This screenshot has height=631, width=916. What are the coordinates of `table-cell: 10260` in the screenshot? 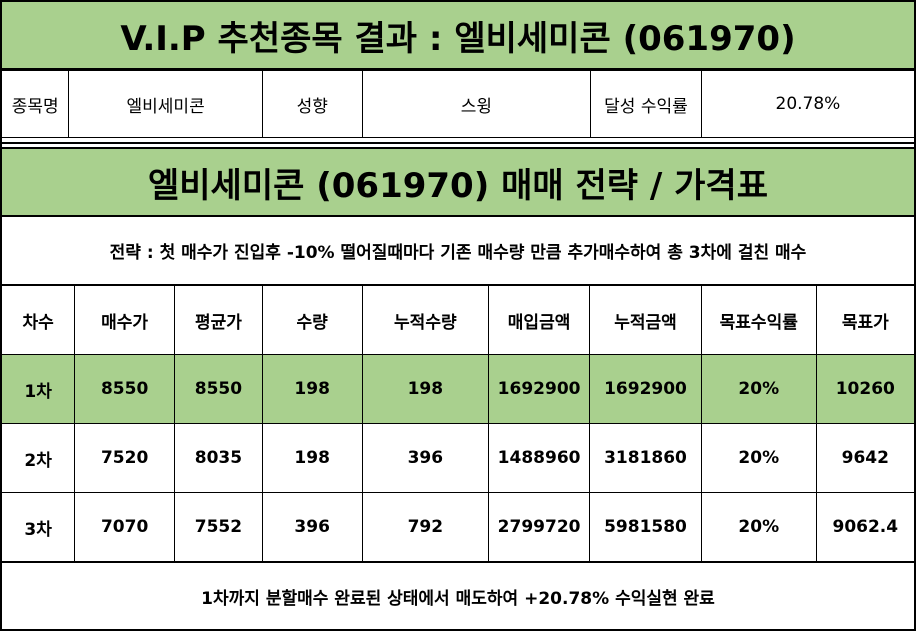 It's located at (865, 389).